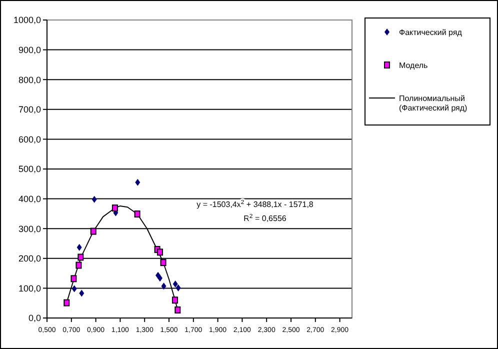  I want to click on y-tick-label: 700,0, so click(29, 109).